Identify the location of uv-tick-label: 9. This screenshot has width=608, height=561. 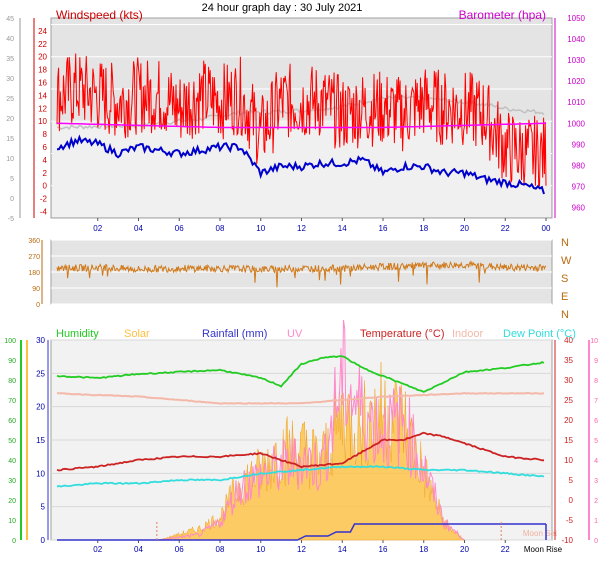
(596, 361).